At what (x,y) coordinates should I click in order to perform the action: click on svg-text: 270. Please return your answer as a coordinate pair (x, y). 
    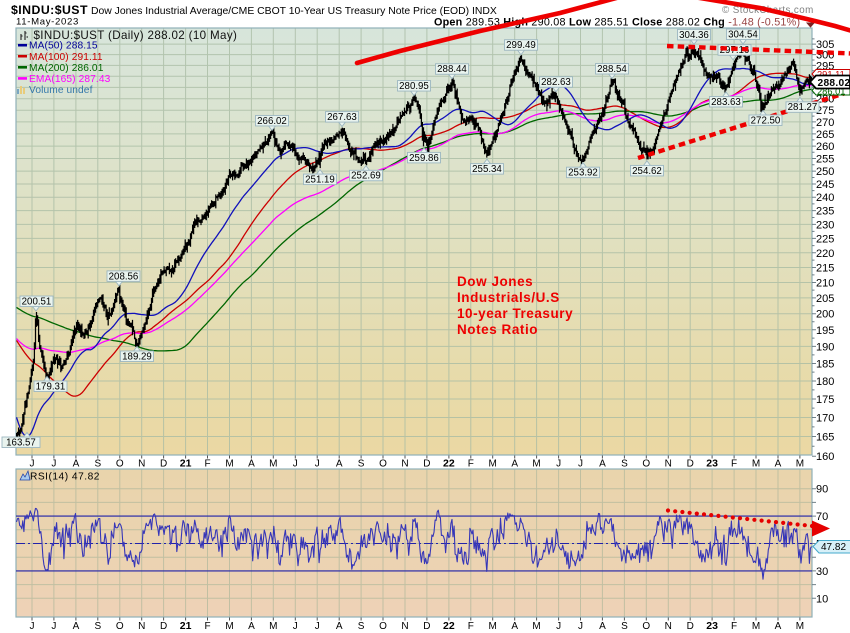
    Looking at the image, I should click on (825, 123).